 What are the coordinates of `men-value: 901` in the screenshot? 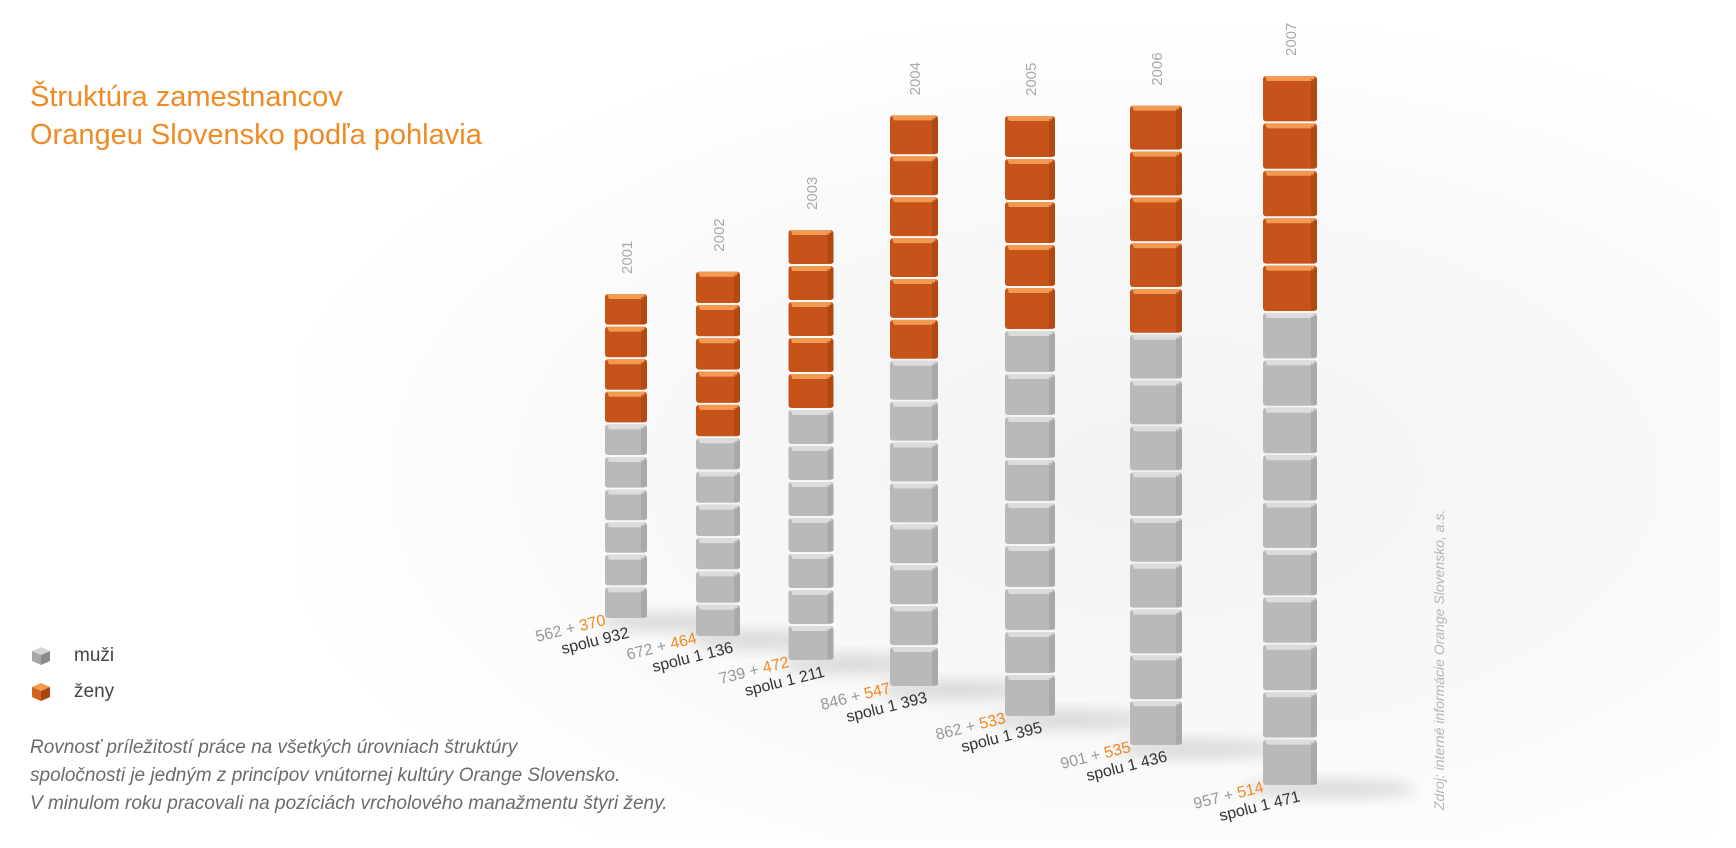 It's located at (1074, 761).